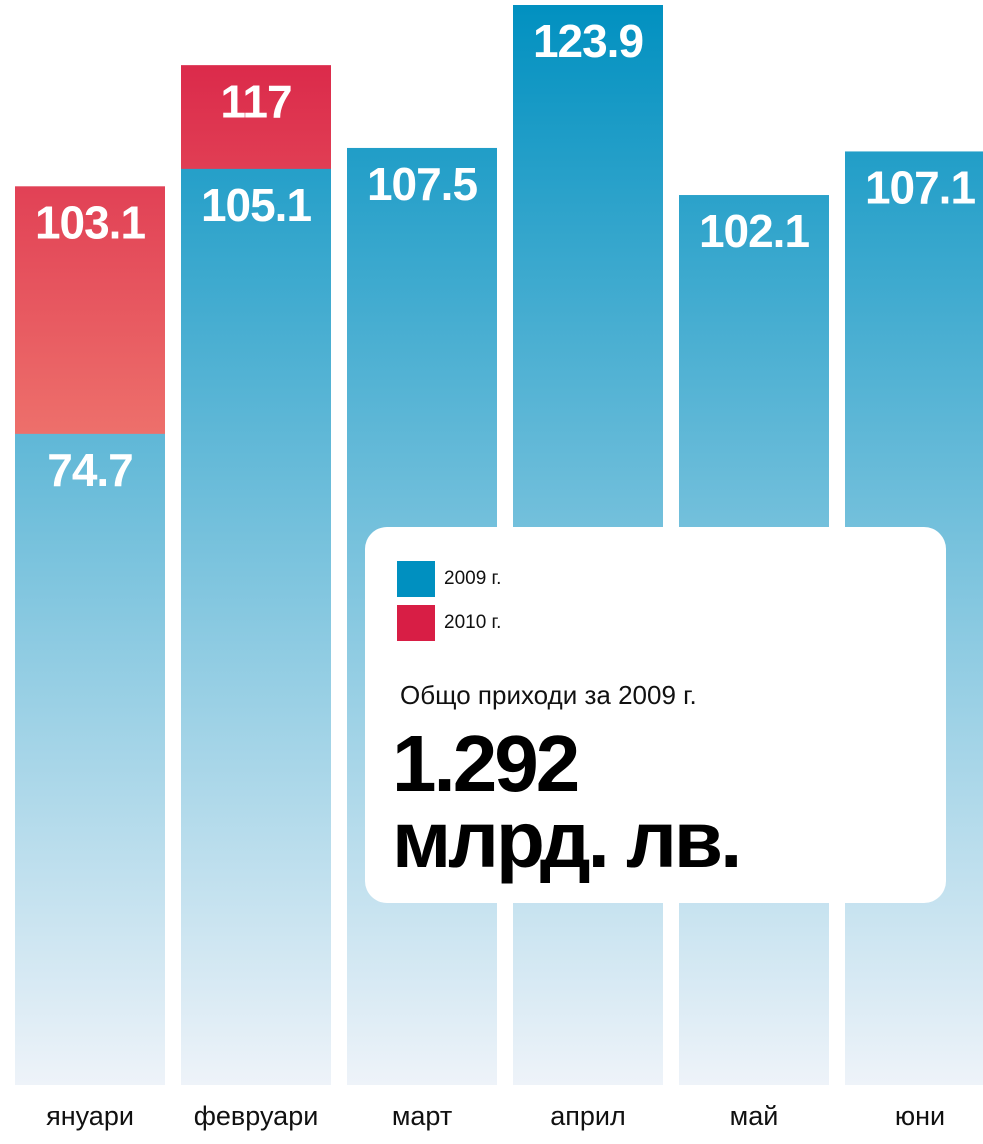  Describe the element at coordinates (256, 1116) in the screenshot. I see `x-tick-label: февруари` at that location.